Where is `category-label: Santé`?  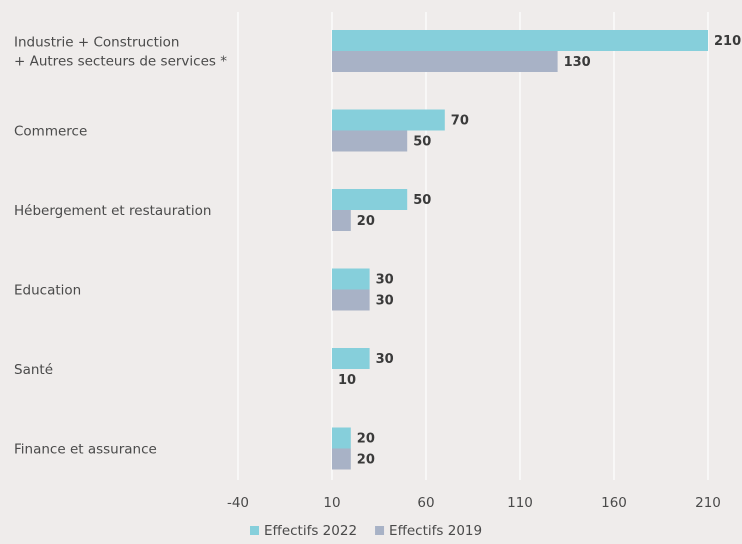 category-label: Santé is located at coordinates (33, 370).